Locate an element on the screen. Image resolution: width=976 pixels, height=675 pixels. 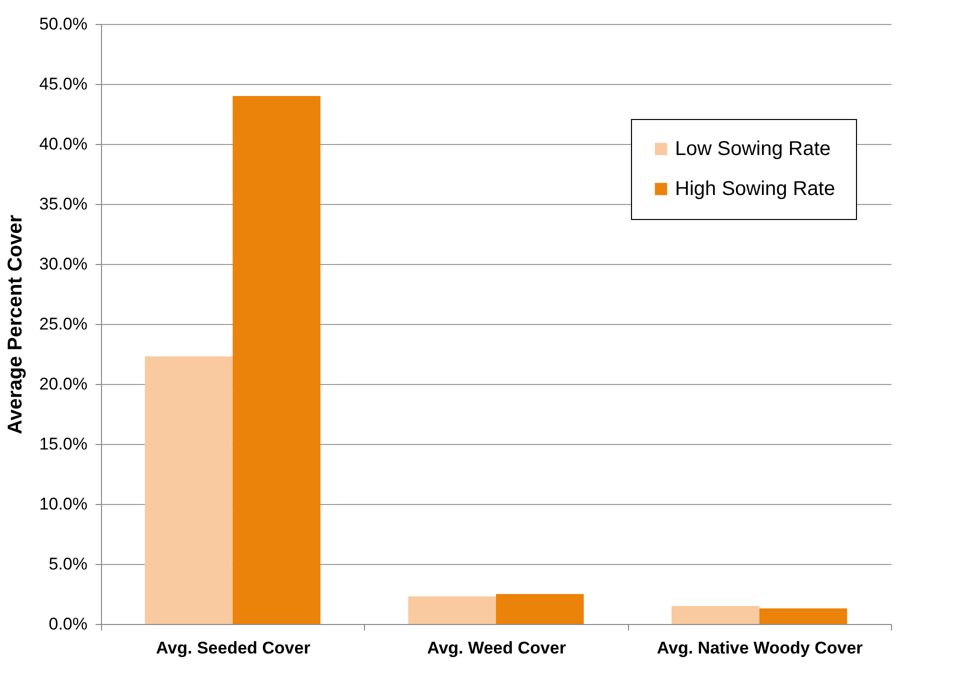
y-tick-label: 25.0% is located at coordinates (63, 324).